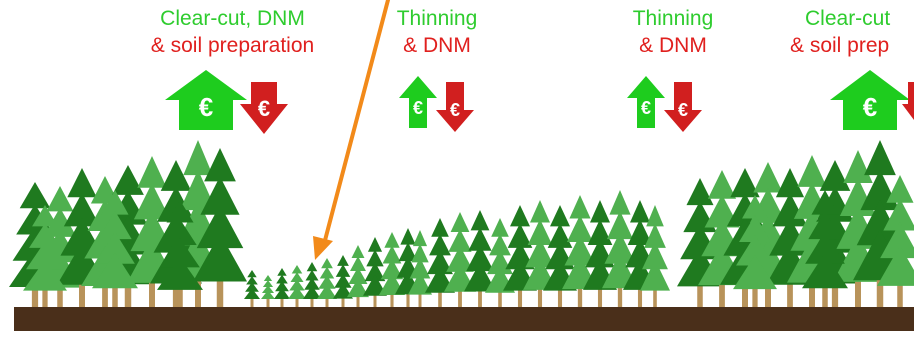 The image size is (914, 338). Describe the element at coordinates (840, 45) in the screenshot. I see `clear-cut-2-line2: & soil prep` at that location.